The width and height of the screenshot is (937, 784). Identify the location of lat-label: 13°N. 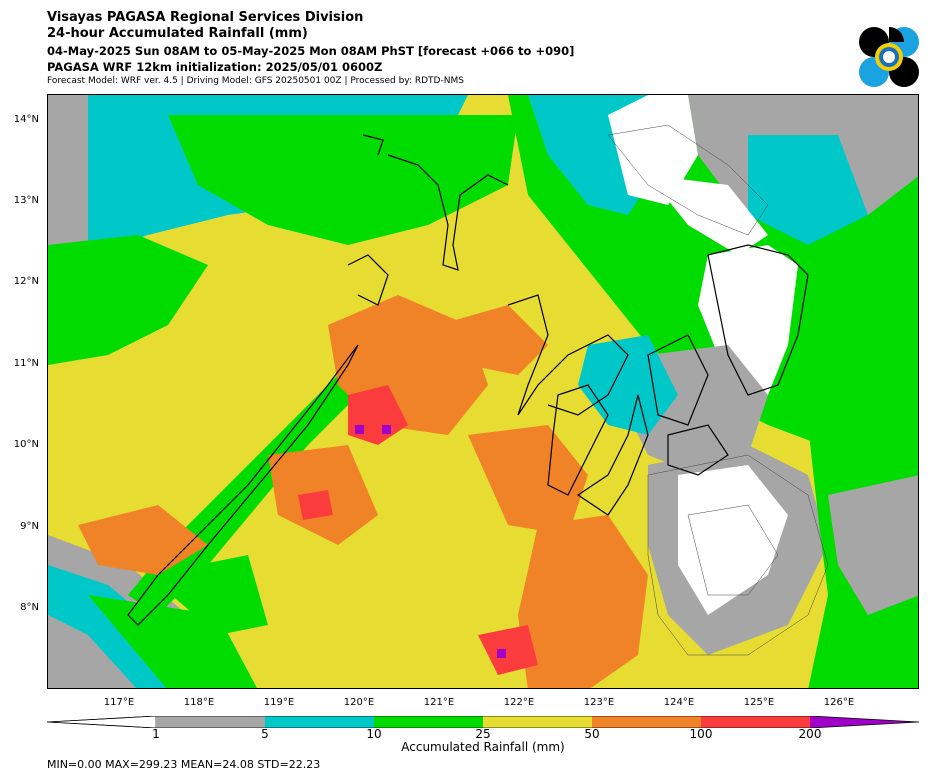
(26, 200).